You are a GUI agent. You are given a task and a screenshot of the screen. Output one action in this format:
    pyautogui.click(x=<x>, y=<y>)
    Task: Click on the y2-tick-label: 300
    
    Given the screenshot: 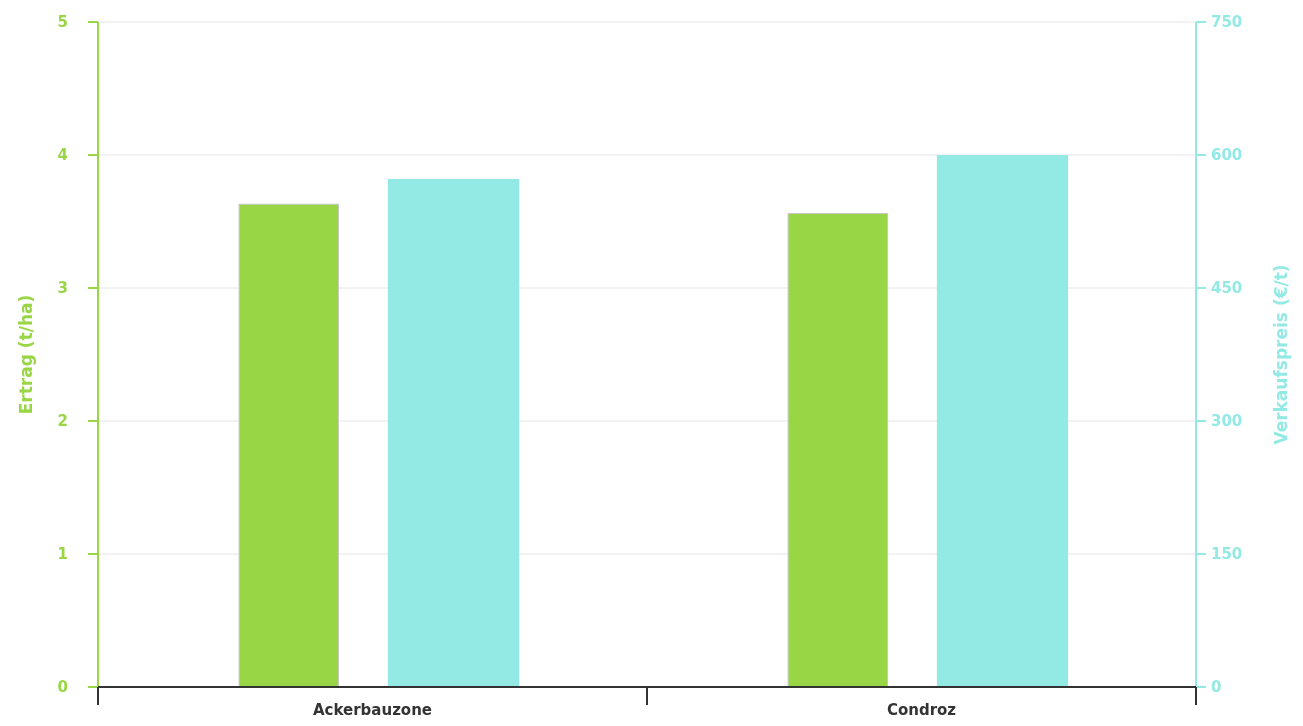 What is the action you would take?
    pyautogui.click(x=1227, y=421)
    